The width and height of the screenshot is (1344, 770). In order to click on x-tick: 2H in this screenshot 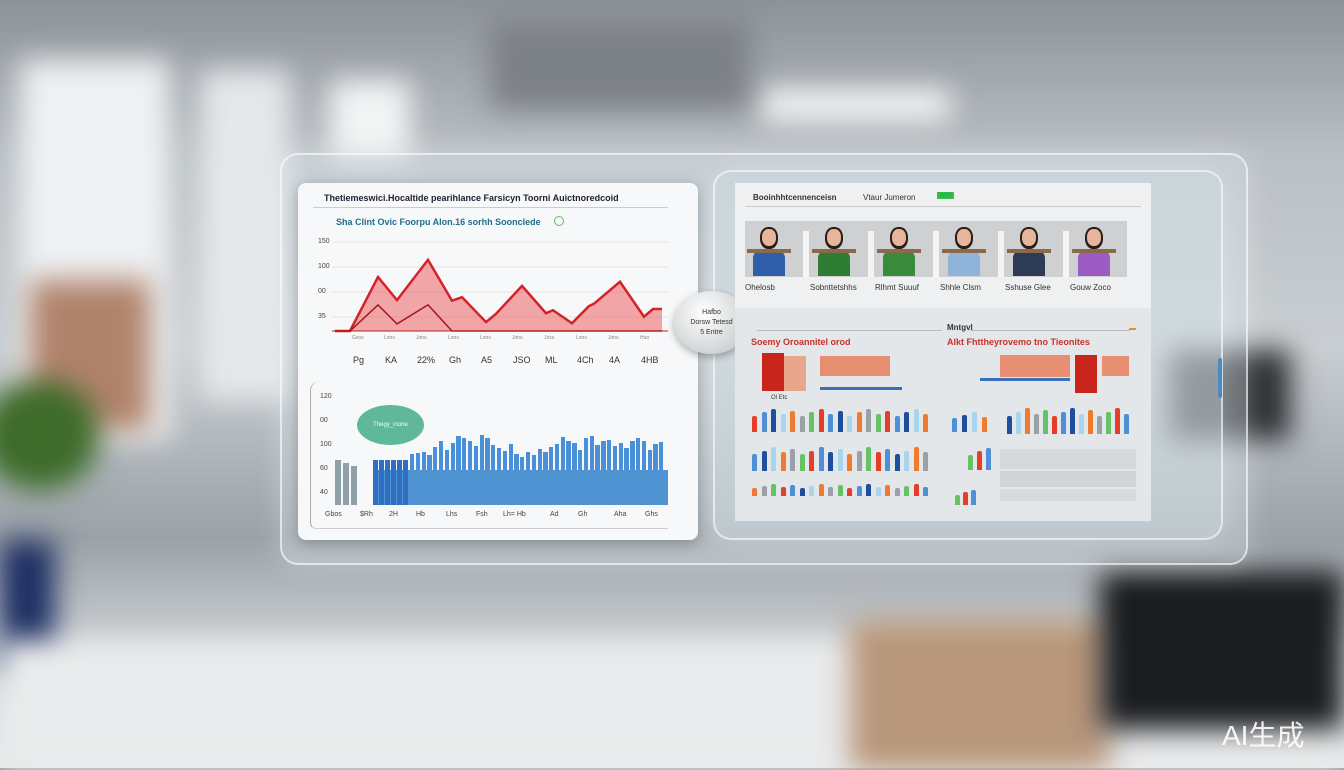, I will do `click(393, 514)`.